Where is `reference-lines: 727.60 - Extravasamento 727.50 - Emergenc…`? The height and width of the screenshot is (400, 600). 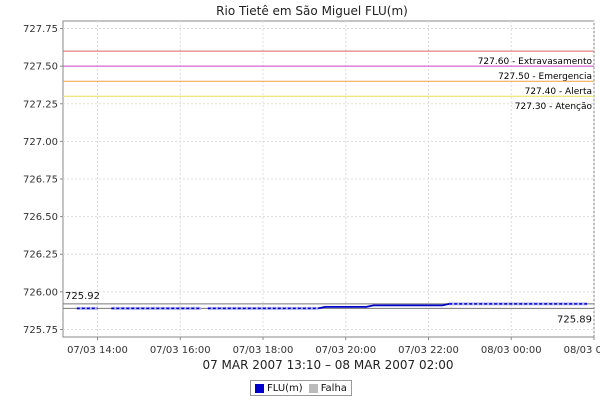 reference-lines: 727.60 - Extravasamento 727.50 - Emergenc… is located at coordinates (328, 81).